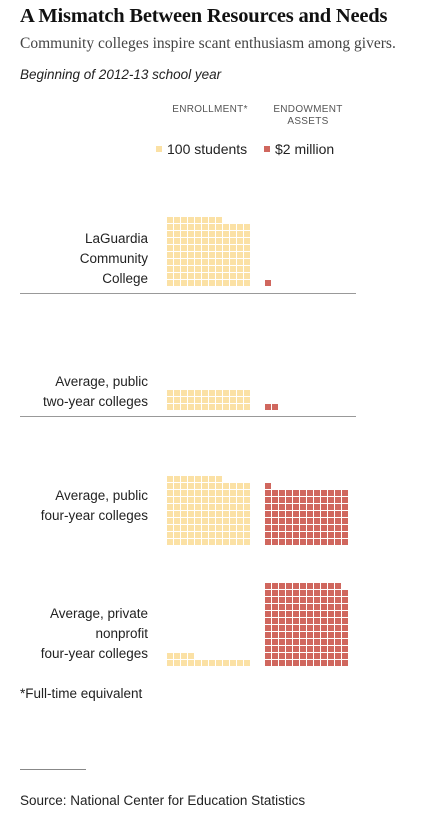 Image resolution: width=448 pixels, height=832 pixels. I want to click on row-divider, so click(188, 416).